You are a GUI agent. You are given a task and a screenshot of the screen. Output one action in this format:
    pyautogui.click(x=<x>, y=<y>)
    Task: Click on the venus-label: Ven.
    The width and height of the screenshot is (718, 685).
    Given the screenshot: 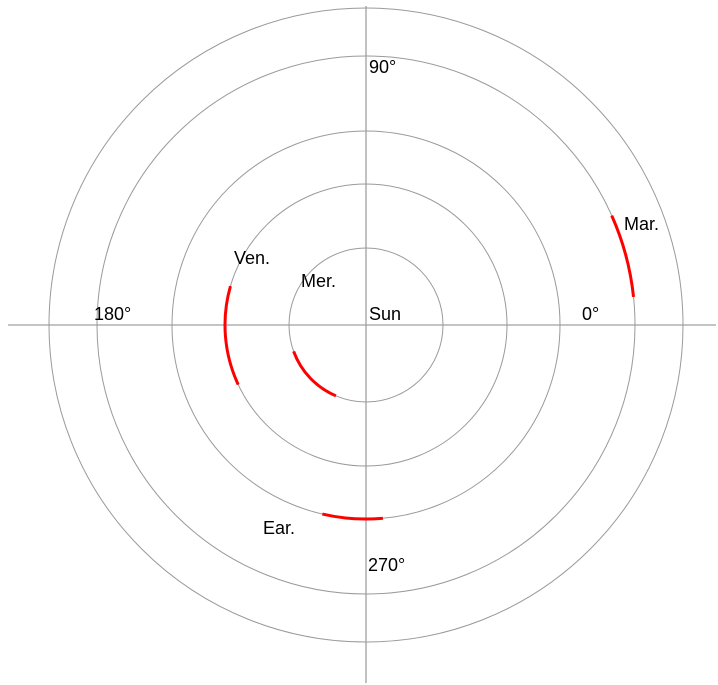 What is the action you would take?
    pyautogui.click(x=252, y=258)
    